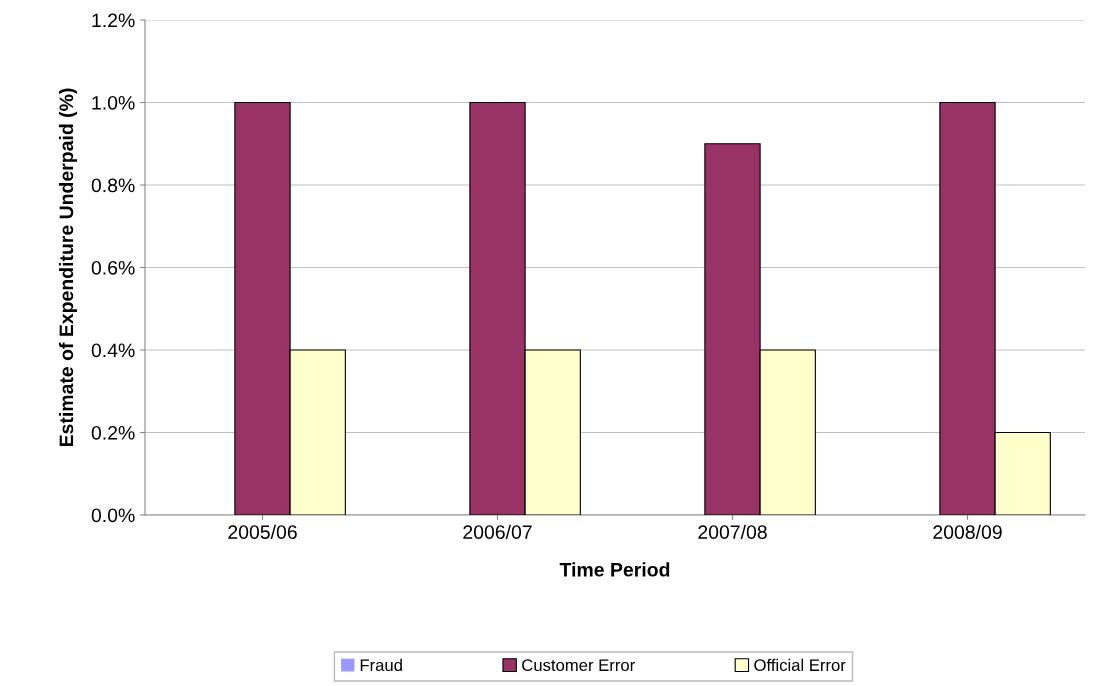  I want to click on x-axis-title: Time Period, so click(614, 569).